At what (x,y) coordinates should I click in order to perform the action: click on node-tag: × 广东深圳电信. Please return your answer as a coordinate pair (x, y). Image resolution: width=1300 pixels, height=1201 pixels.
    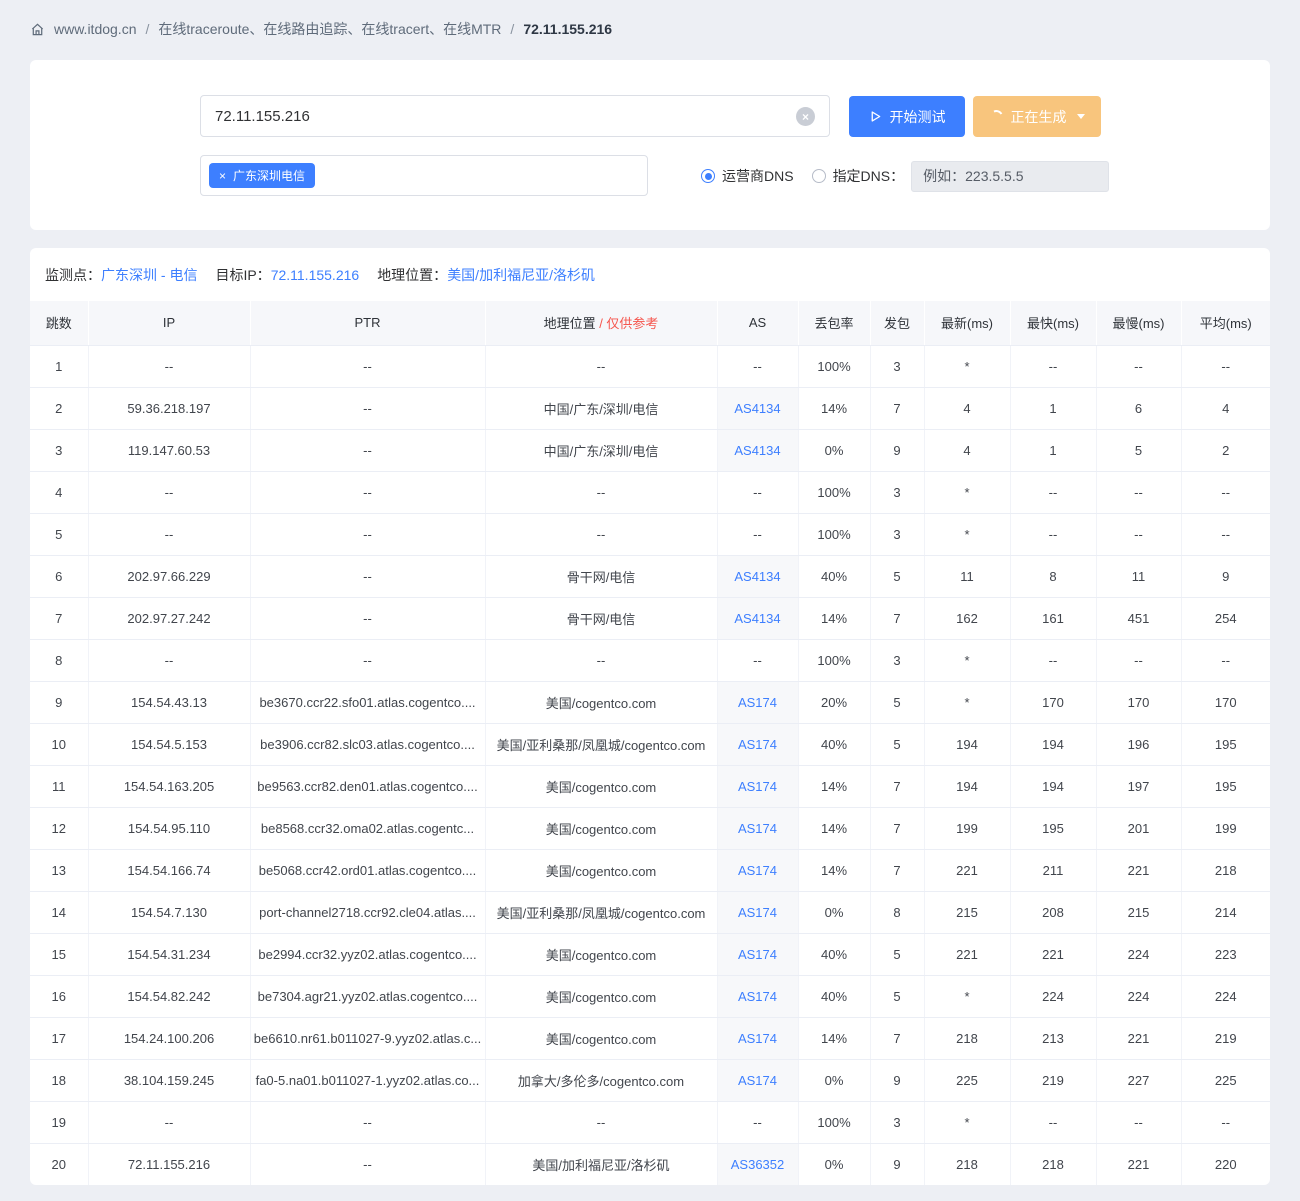
    Looking at the image, I should click on (262, 175).